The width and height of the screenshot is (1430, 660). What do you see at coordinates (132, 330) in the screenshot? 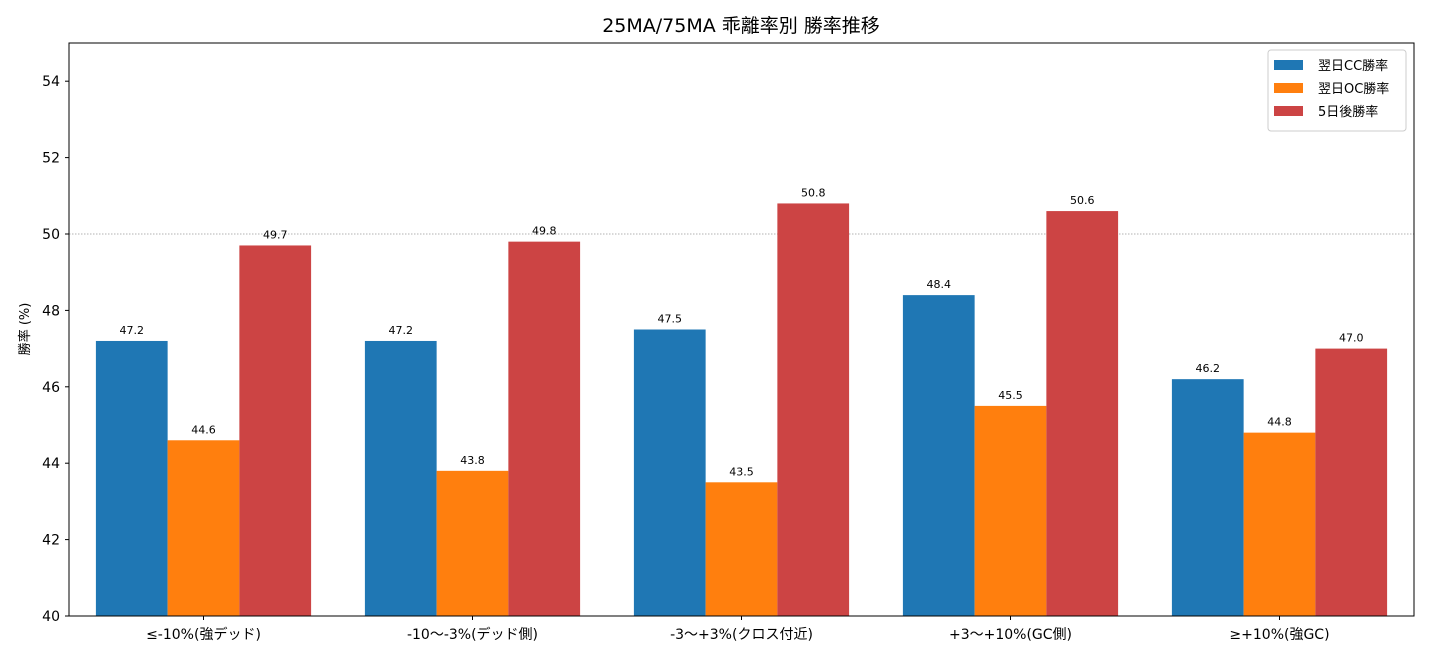
I see `data-label-1-1: 47.2` at bounding box center [132, 330].